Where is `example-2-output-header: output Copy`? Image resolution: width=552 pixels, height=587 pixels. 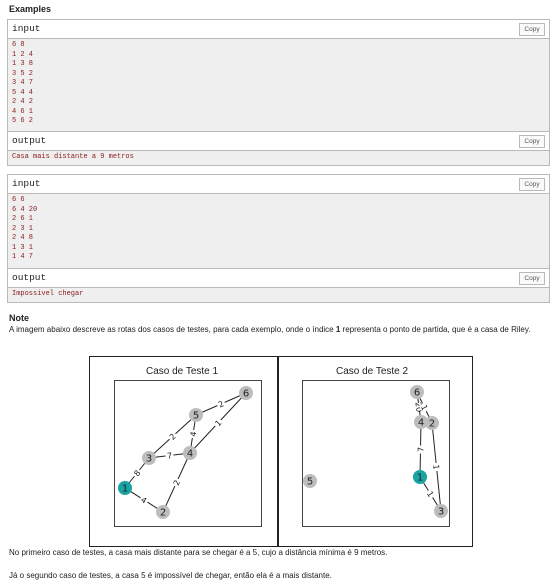
example-2-output-header: output Copy is located at coordinates (278, 278).